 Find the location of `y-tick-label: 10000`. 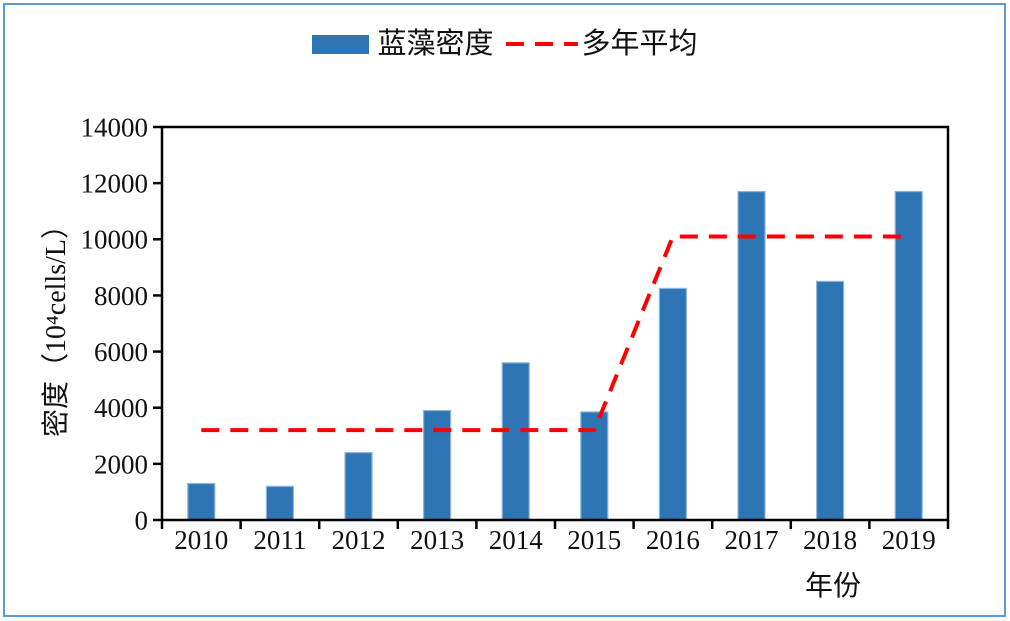

y-tick-label: 10000 is located at coordinates (115, 240).